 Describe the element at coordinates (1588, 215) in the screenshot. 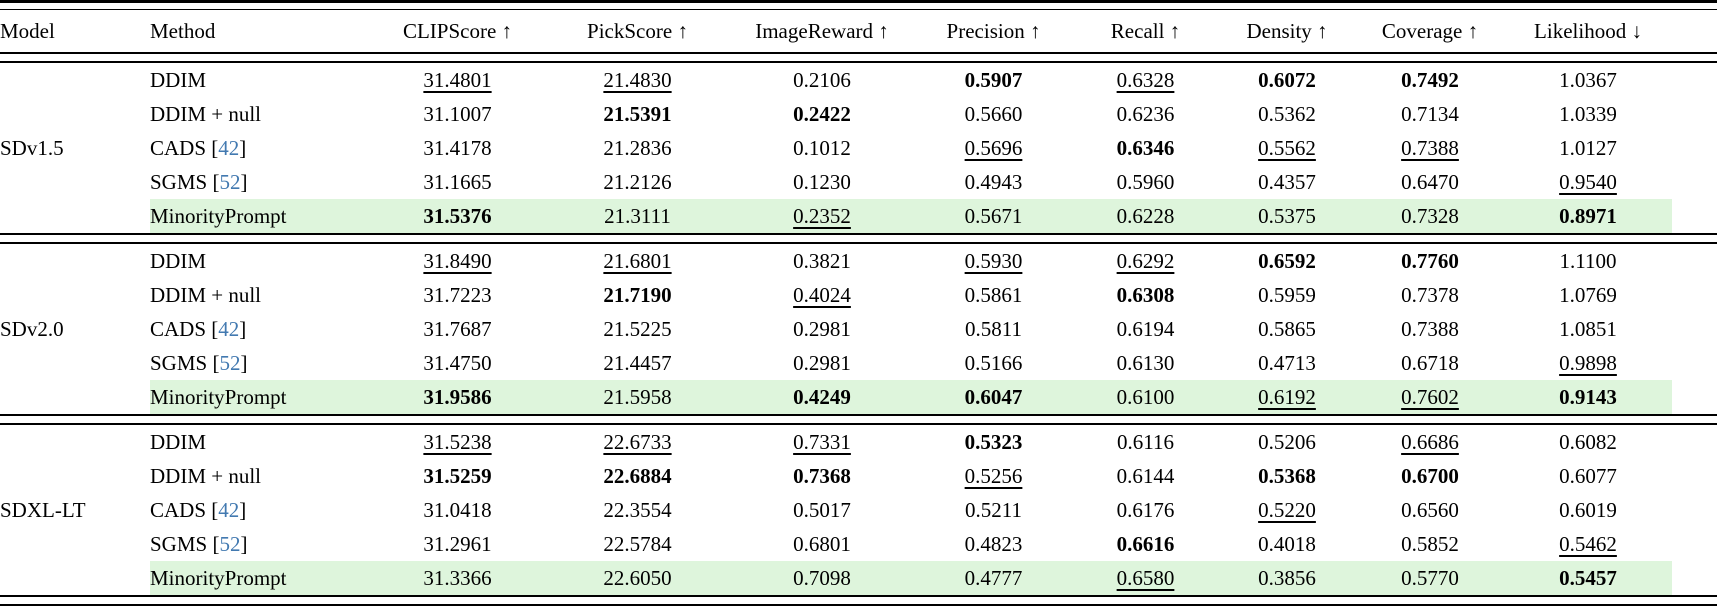

I see `metric-value: 0.8971` at that location.